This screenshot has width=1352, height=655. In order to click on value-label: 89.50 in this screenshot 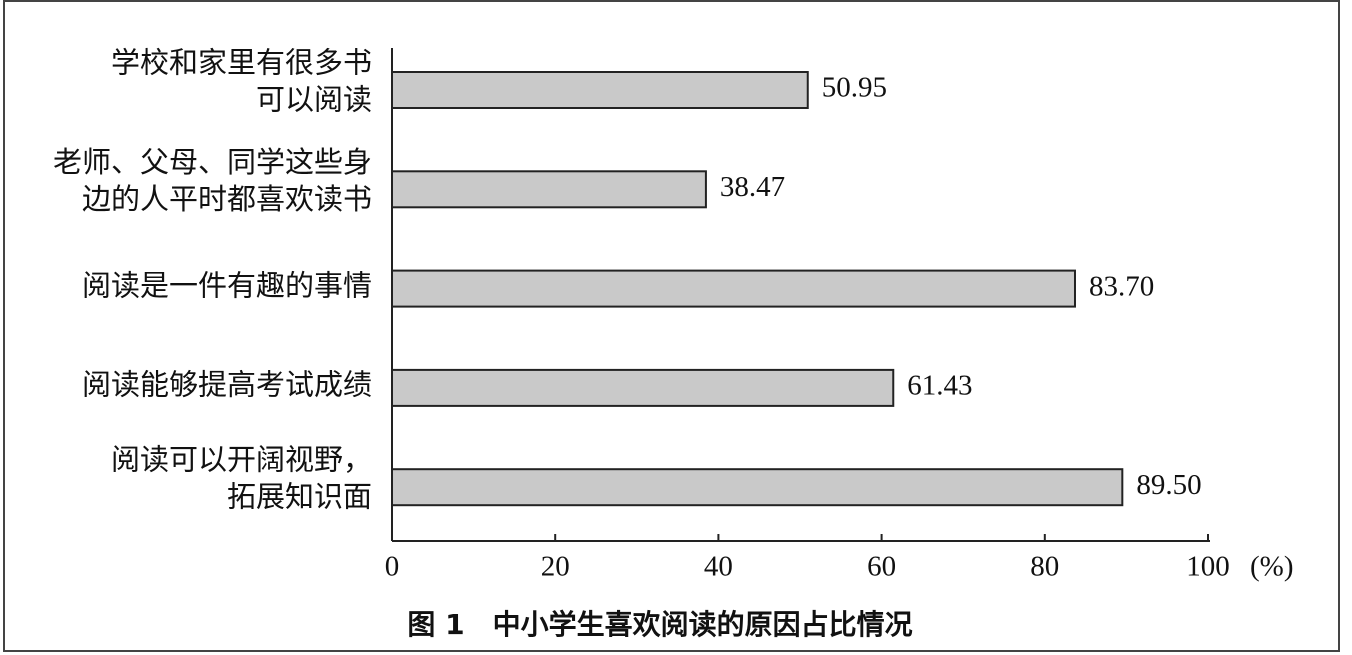, I will do `click(1168, 485)`.